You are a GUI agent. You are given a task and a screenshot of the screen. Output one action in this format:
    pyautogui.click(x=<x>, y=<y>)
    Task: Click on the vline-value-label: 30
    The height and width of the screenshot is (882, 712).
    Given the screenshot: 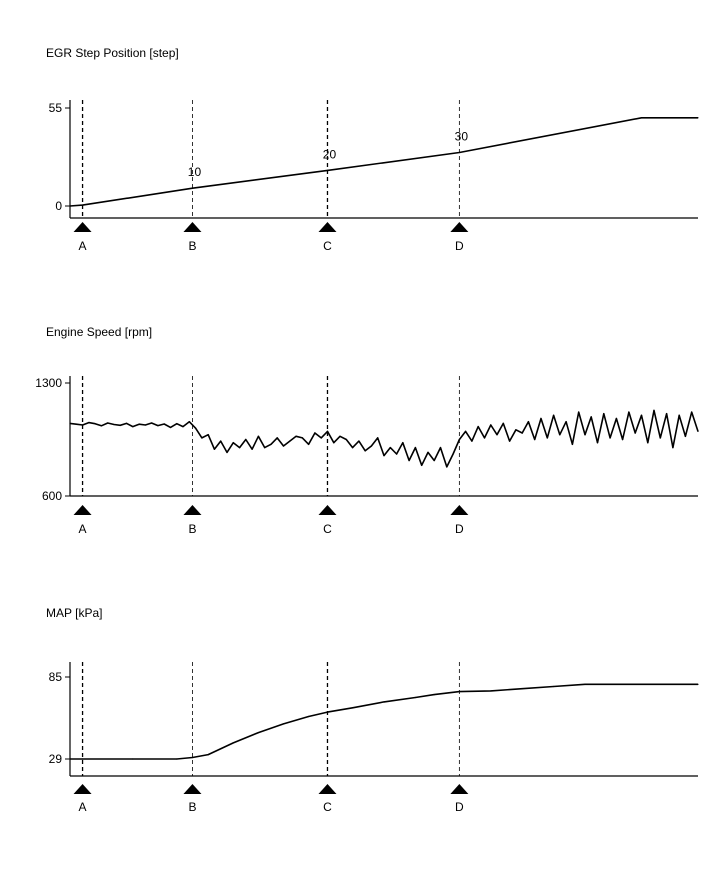 What is the action you would take?
    pyautogui.click(x=462, y=137)
    